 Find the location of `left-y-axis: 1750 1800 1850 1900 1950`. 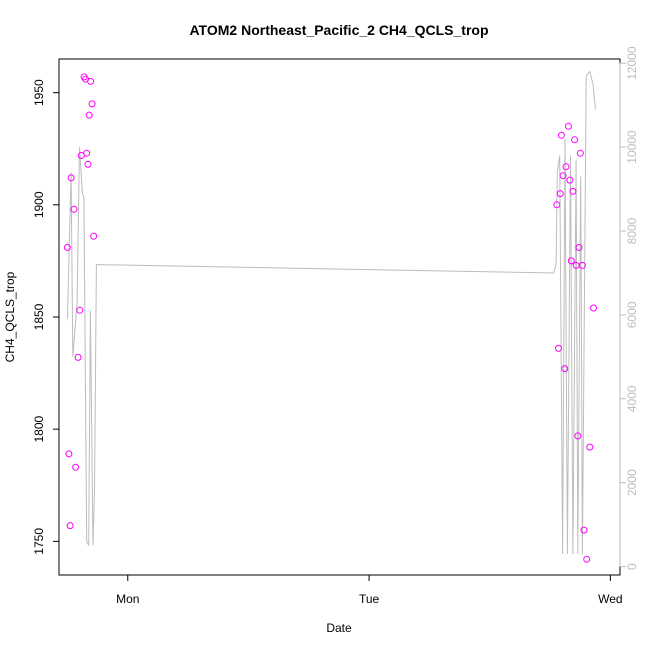

left-y-axis: 1750 1800 1850 1900 1950 is located at coordinates (46, 317).